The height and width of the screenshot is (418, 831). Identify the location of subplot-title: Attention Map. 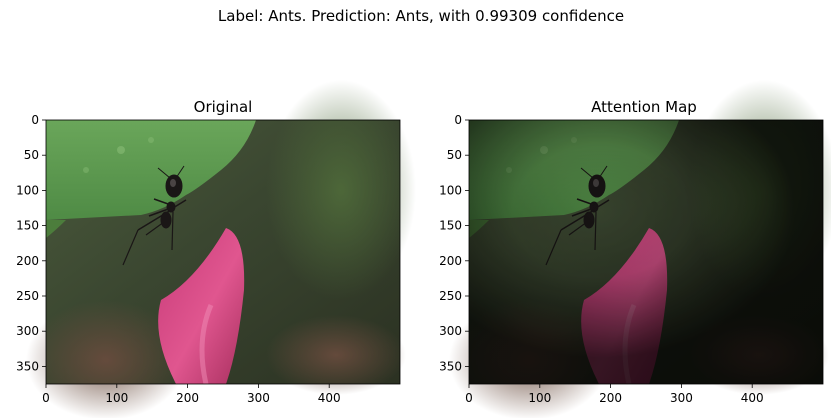
(644, 107).